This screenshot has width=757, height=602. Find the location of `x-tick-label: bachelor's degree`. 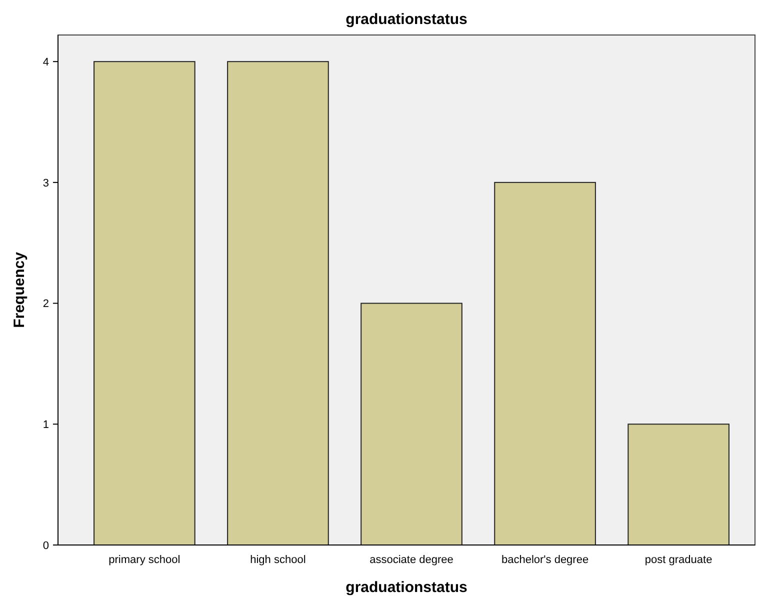

x-tick-label: bachelor's degree is located at coordinates (545, 560).